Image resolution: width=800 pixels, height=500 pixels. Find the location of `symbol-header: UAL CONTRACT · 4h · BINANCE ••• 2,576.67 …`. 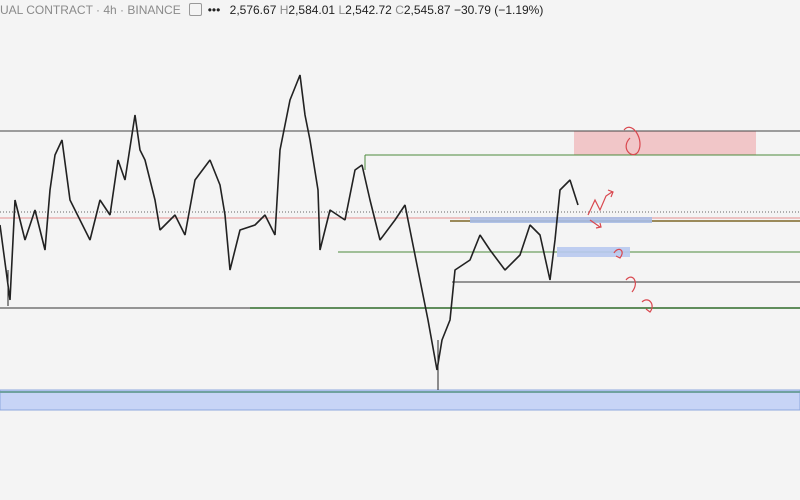

symbol-header: UAL CONTRACT · 4h · BINANCE ••• 2,576.67 … is located at coordinates (271, 10).